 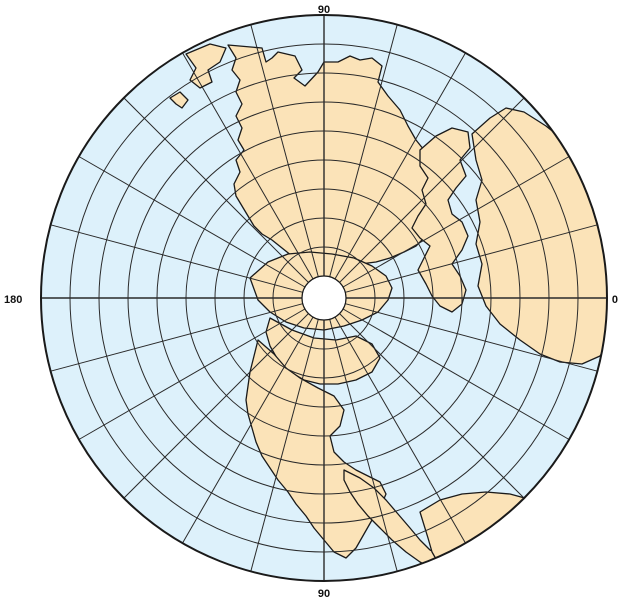 I want to click on label-left-180: 180, so click(x=13, y=300).